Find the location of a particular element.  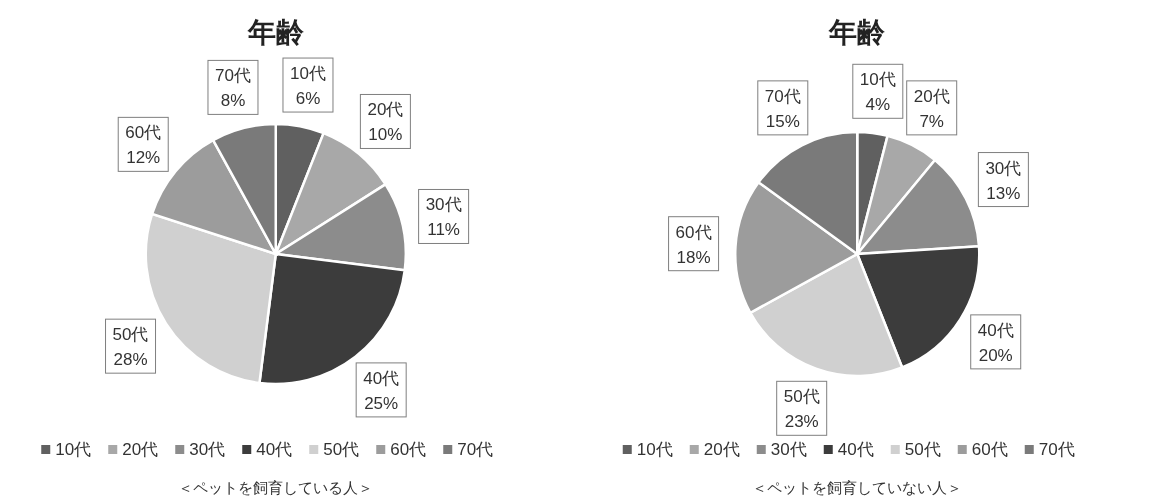

data-label: 15% is located at coordinates (782, 121).